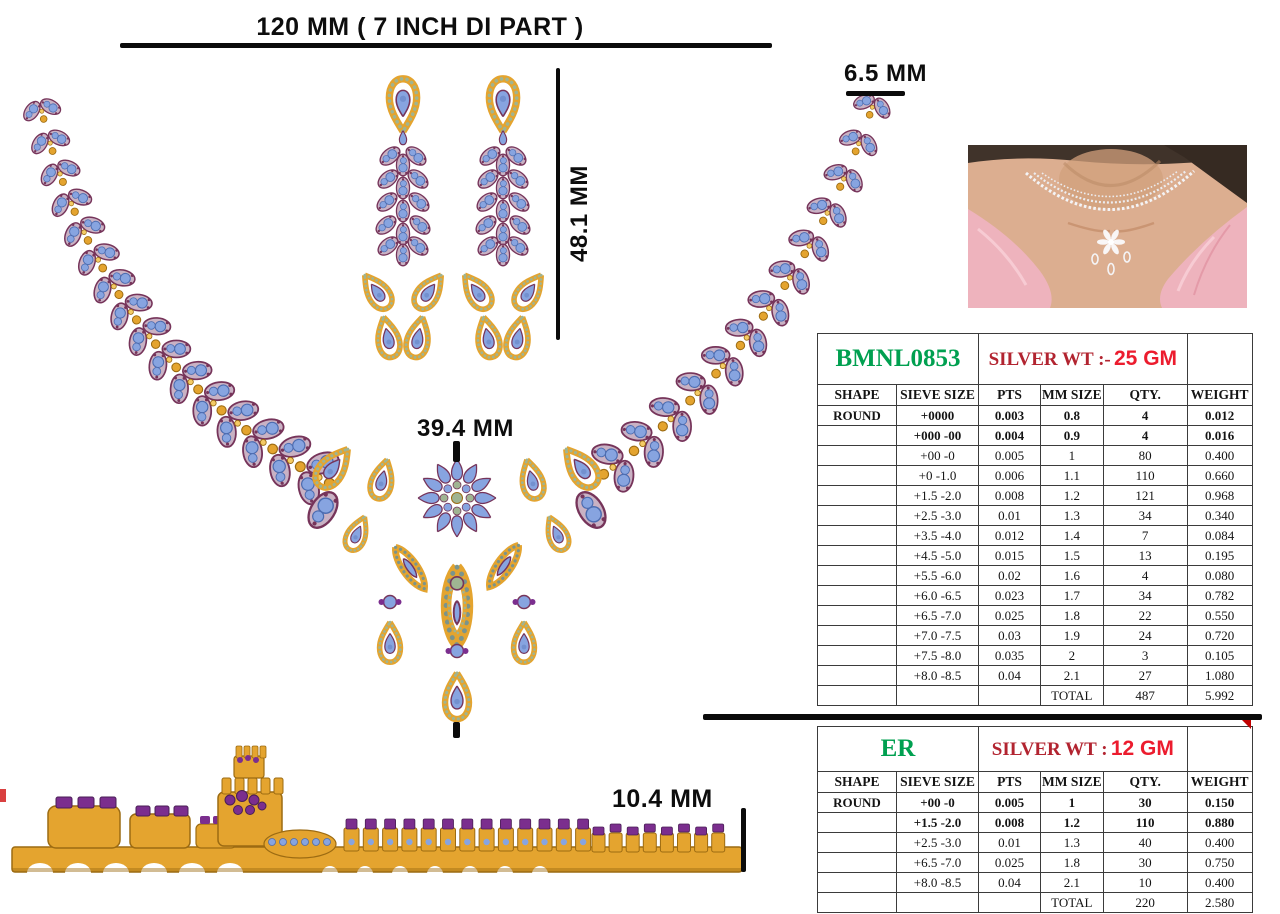 This screenshot has width=1280, height=914. I want to click on earring-length-line, so click(558, 204).